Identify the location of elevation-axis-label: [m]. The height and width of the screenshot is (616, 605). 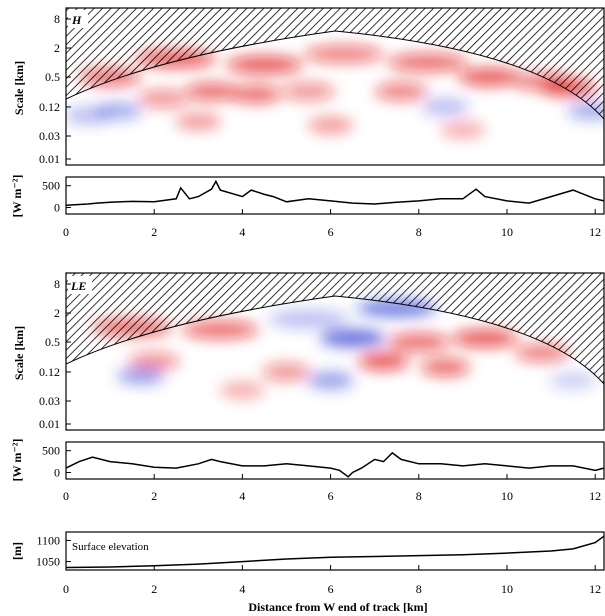
(17, 551).